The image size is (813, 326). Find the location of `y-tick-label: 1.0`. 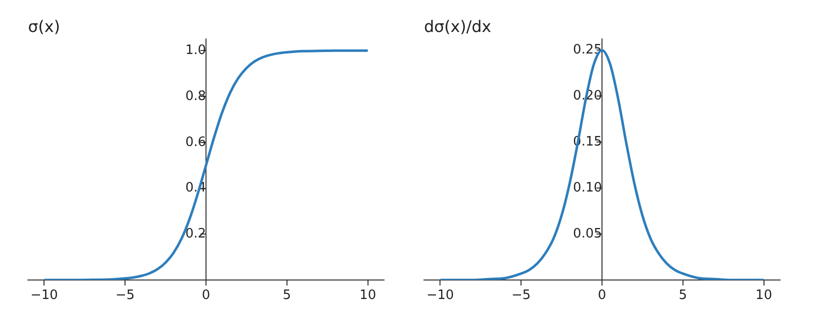

y-tick-label: 1.0 is located at coordinates (195, 50).